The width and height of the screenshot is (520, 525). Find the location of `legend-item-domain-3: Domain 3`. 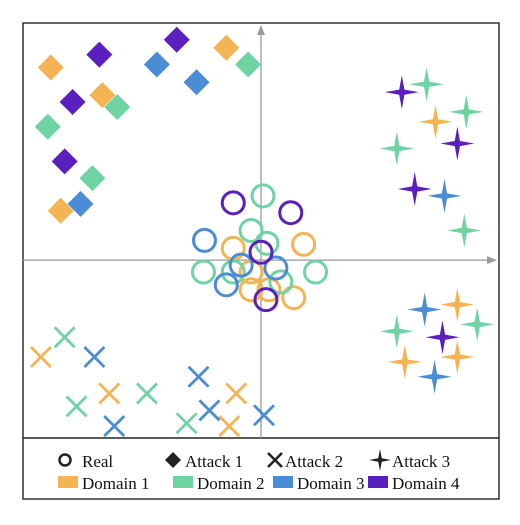

legend-item-domain-3: Domain 3 is located at coordinates (319, 483).